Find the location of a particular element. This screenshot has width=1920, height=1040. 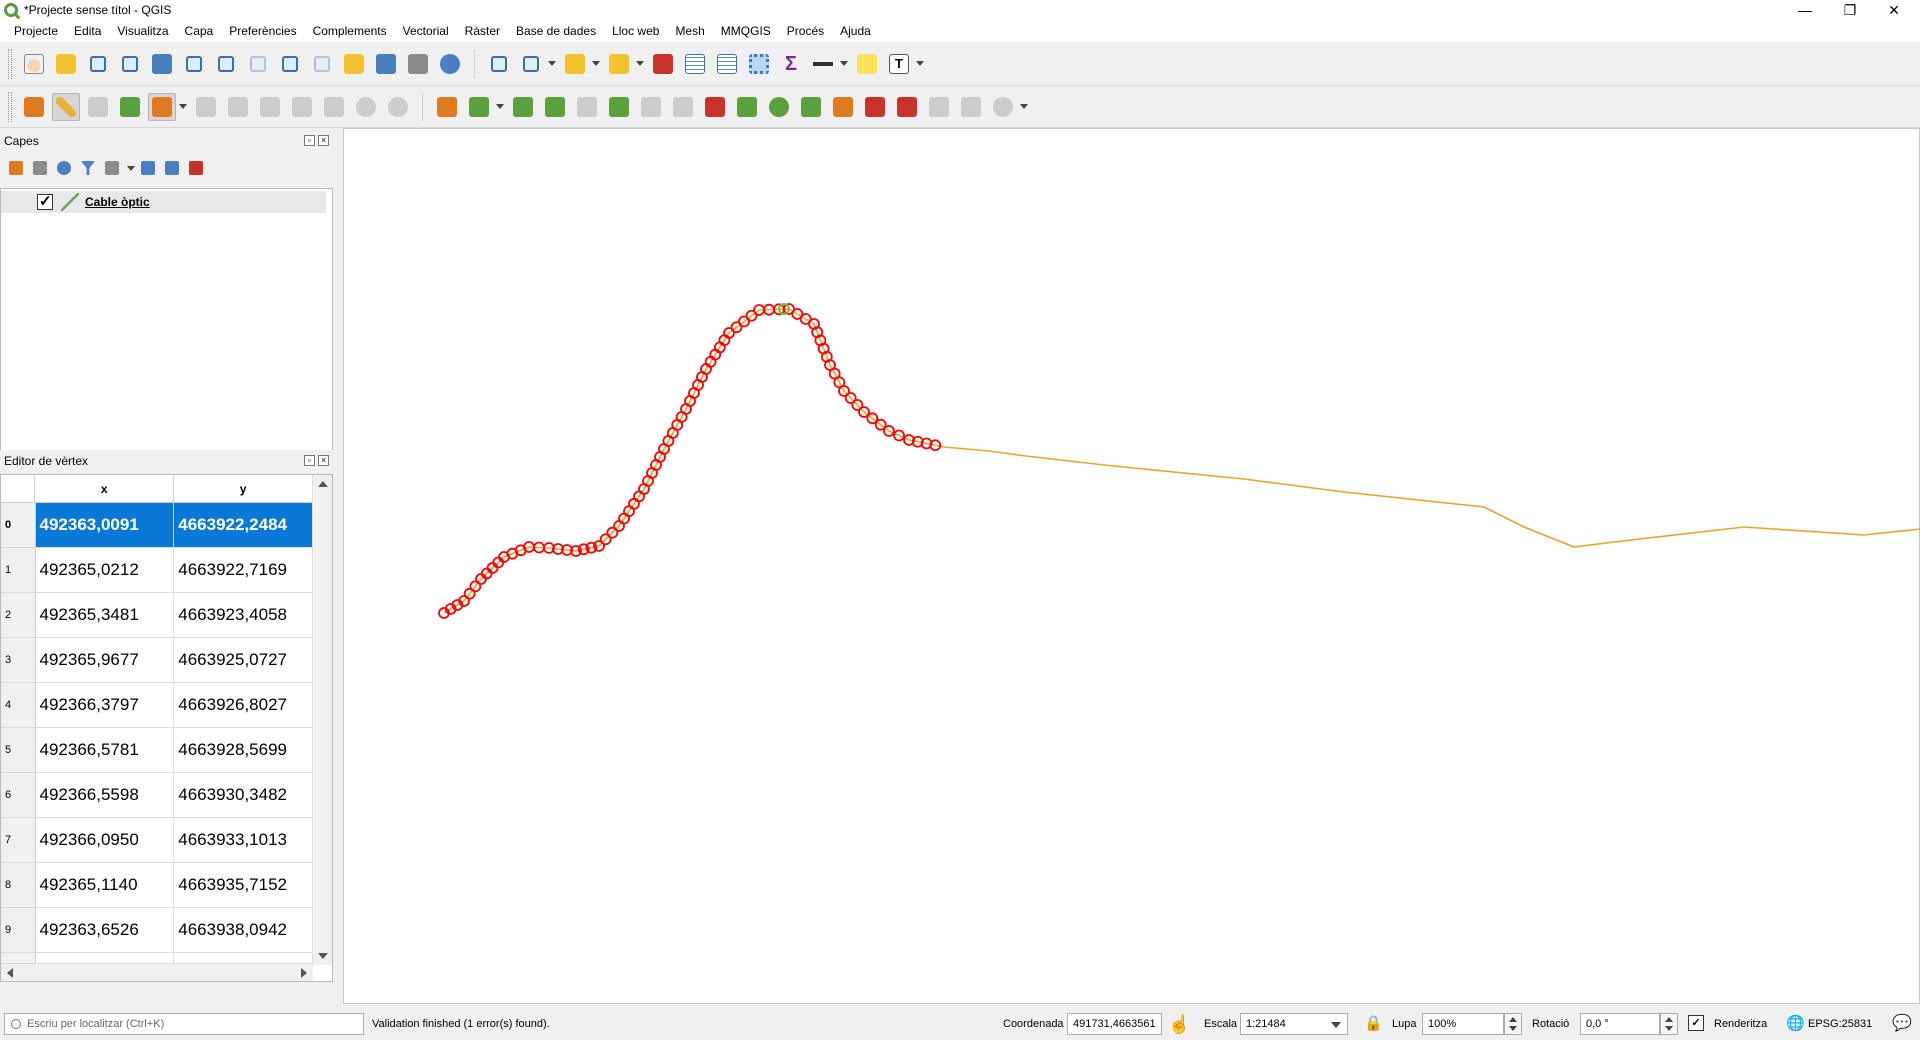

rotate-dropdown is located at coordinates (1024, 107).